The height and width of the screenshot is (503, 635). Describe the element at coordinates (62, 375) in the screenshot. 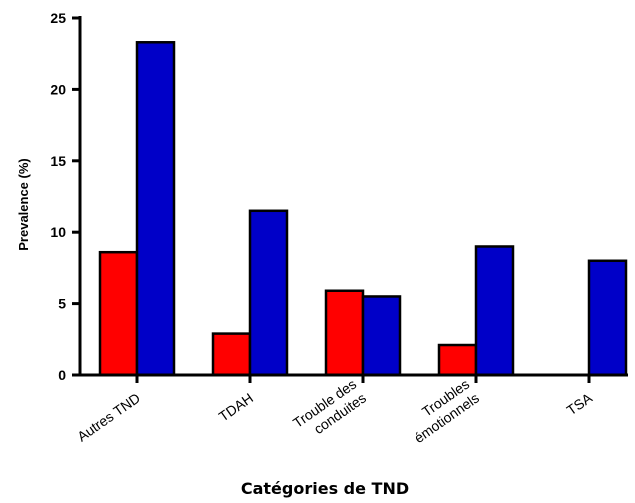

I see `y-tick-label: 0` at that location.